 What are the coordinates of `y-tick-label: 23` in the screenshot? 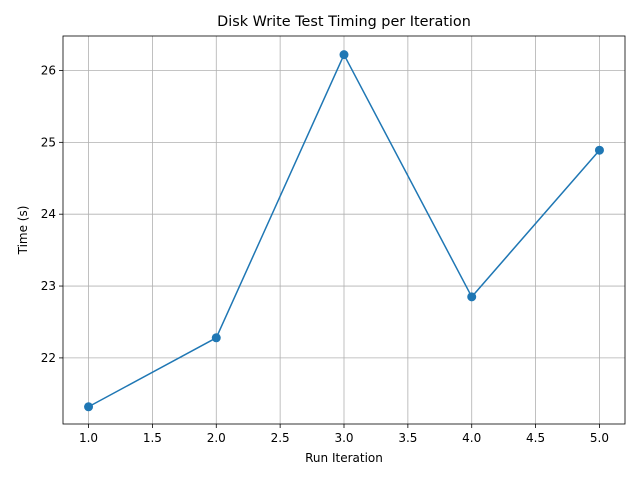 It's located at (48, 286).